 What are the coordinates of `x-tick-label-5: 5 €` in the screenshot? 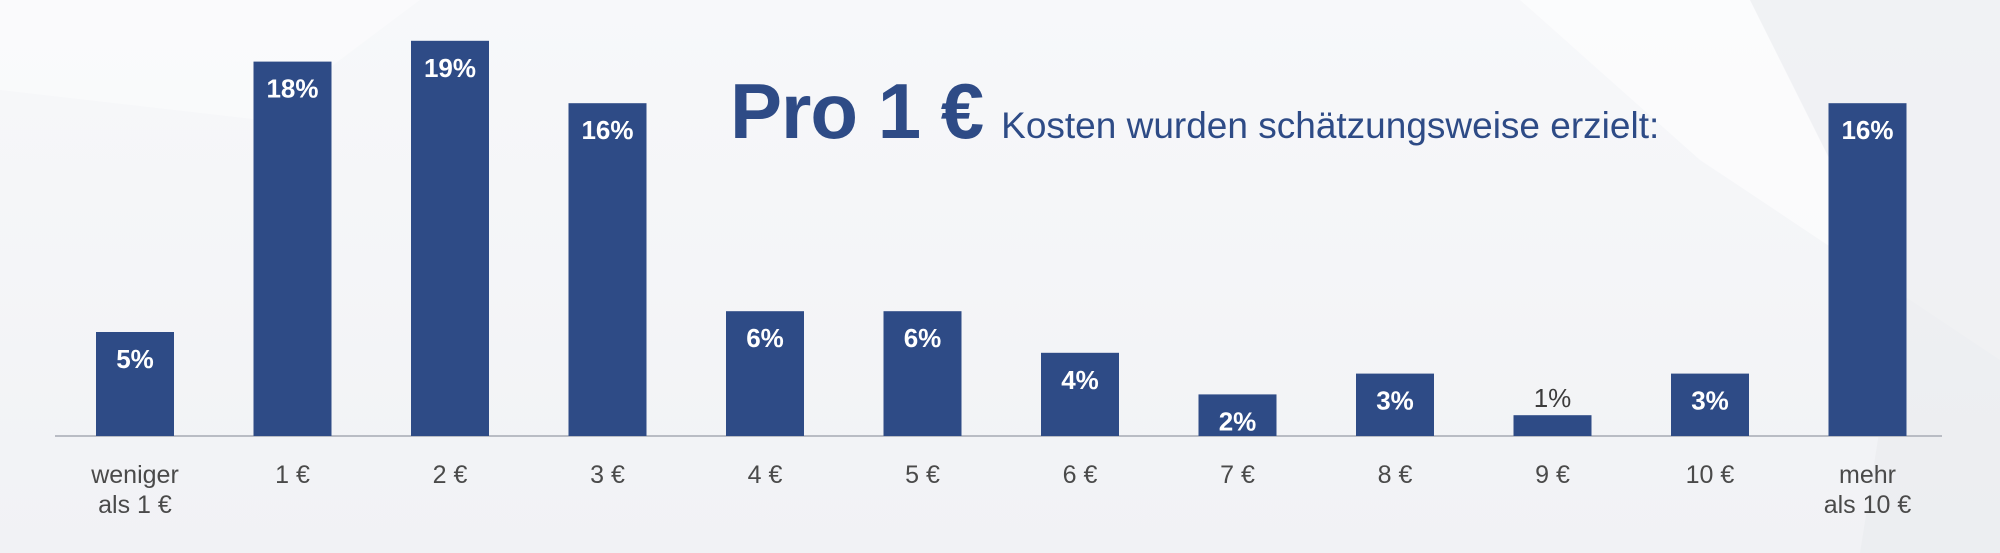 It's located at (922, 475).